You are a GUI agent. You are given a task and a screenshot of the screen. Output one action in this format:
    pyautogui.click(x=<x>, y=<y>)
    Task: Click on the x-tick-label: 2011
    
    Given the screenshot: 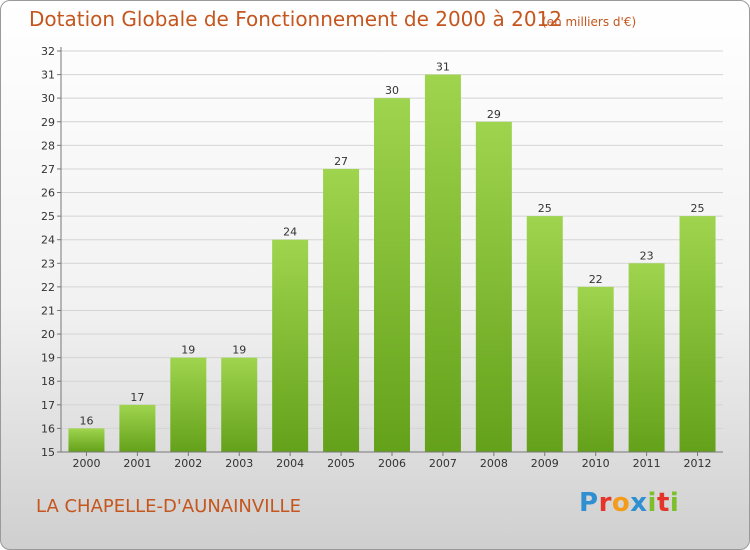 What is the action you would take?
    pyautogui.click(x=647, y=463)
    